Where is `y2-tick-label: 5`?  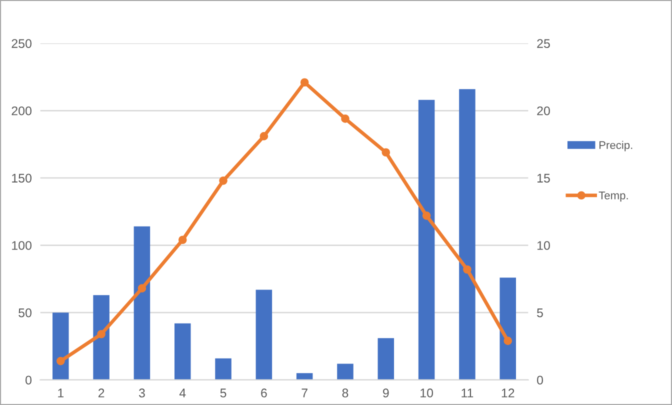 y2-tick-label: 5 is located at coordinates (540, 313).